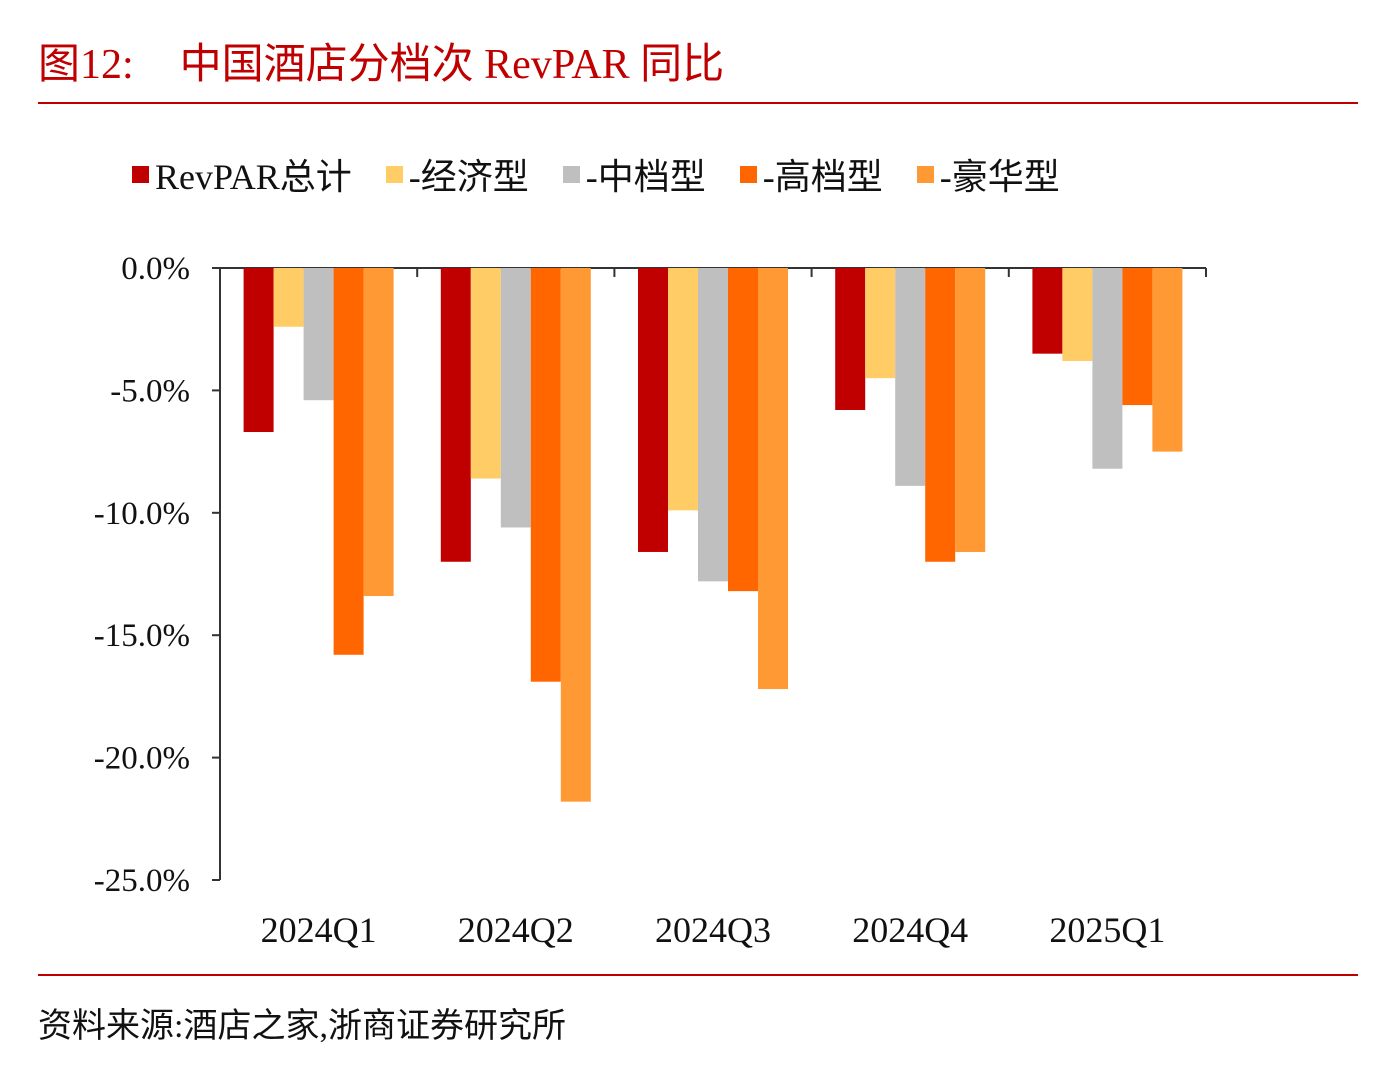 The image size is (1396, 1080). I want to click on source-note: 资料来源:酒店之家,浙商证券研究所, so click(302, 1026).